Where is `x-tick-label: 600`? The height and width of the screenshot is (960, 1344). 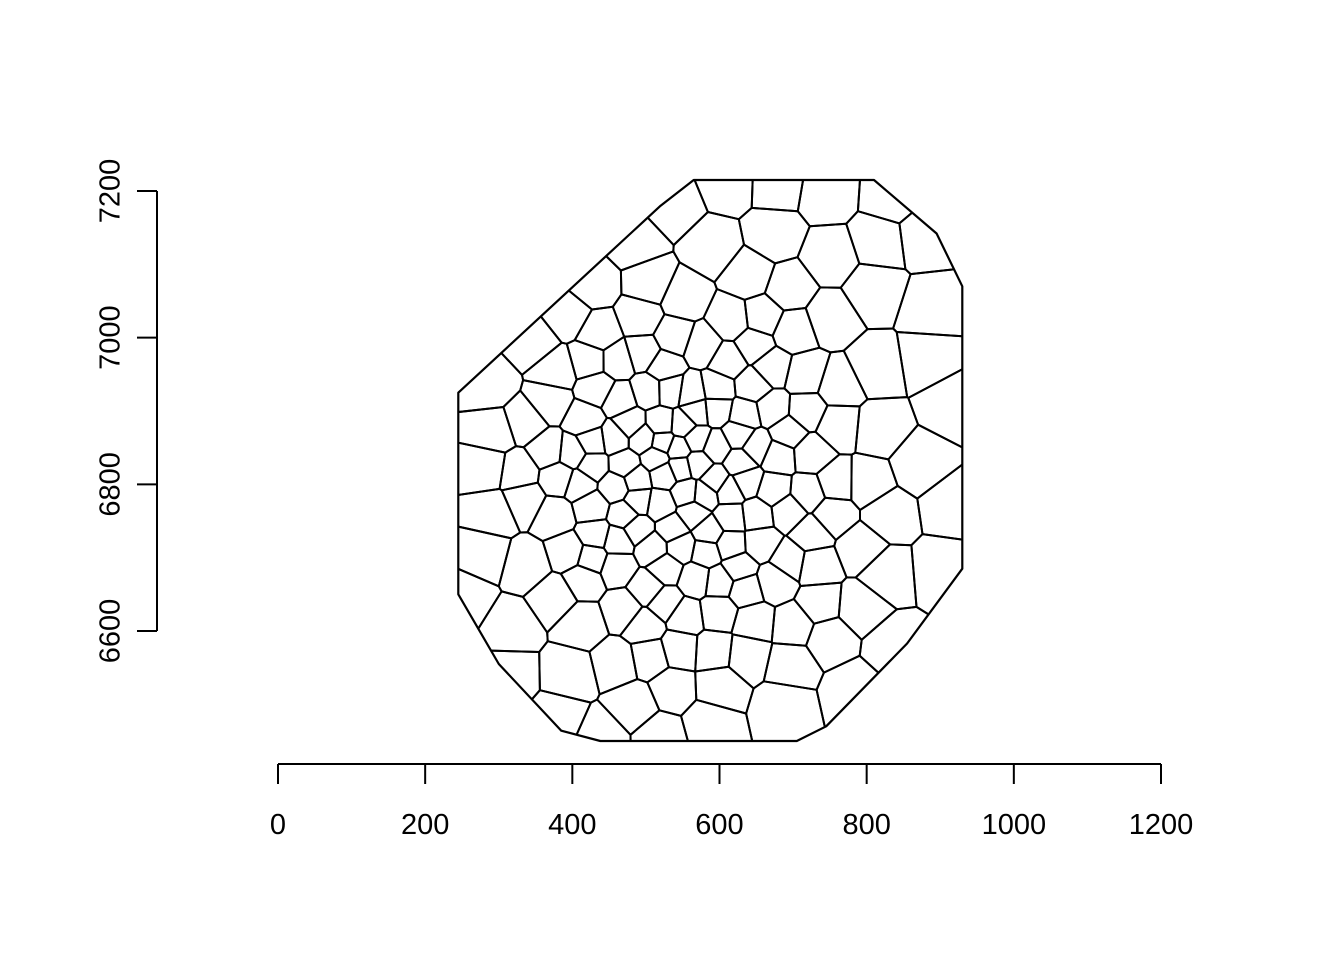 x-tick-label: 600 is located at coordinates (719, 825).